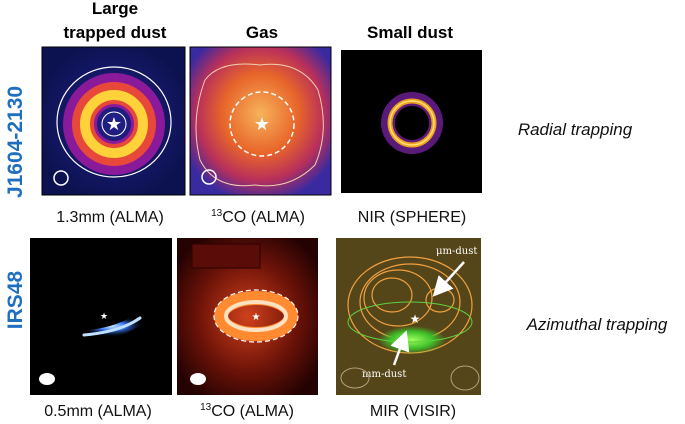 The height and width of the screenshot is (424, 685). What do you see at coordinates (115, 32) in the screenshot?
I see `column-header: trapped dust` at bounding box center [115, 32].